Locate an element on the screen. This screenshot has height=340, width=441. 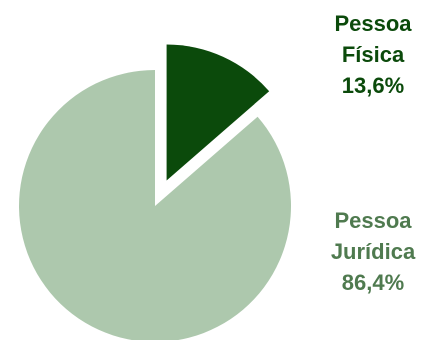
pie-slice-pessoa-fisica is located at coordinates (218, 112).